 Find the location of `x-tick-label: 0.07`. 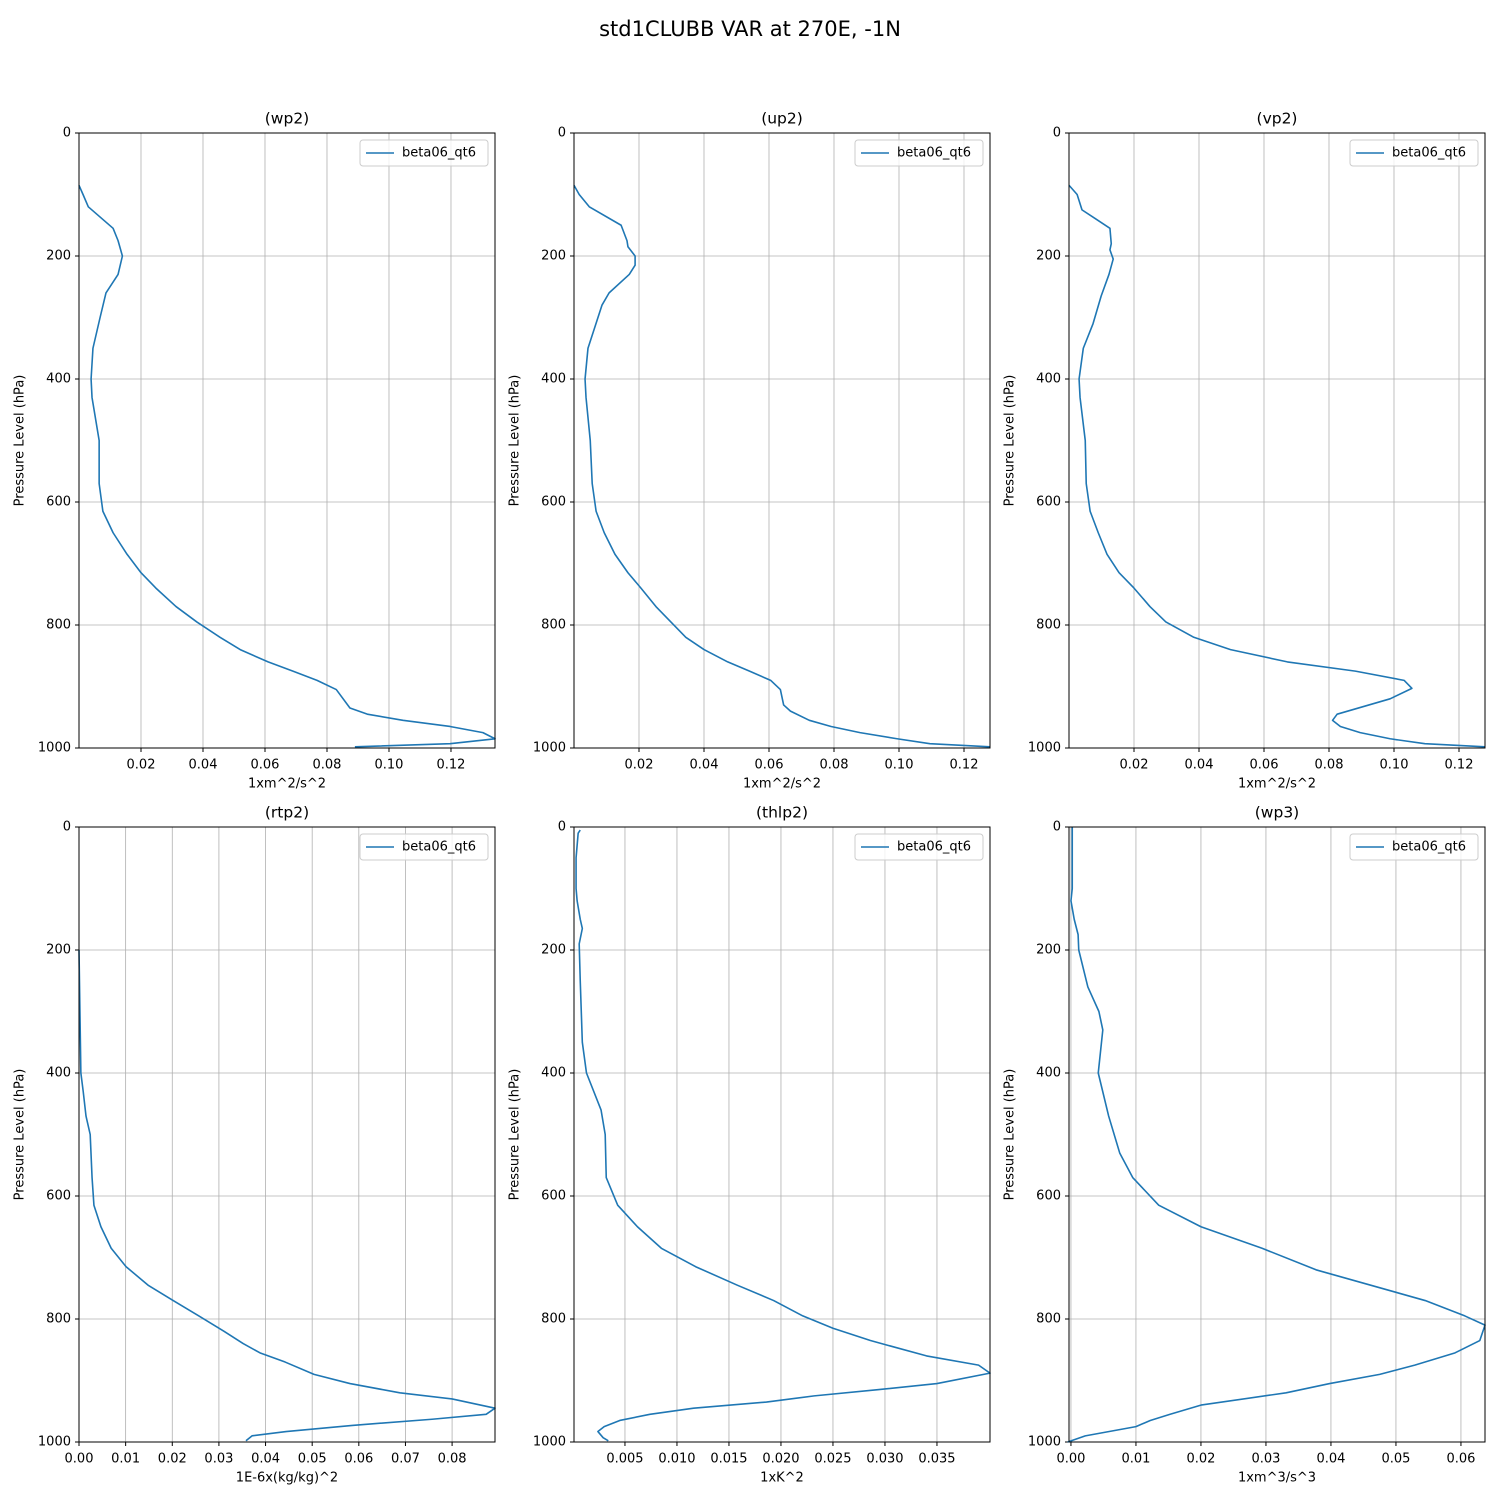

x-tick-label: 0.07 is located at coordinates (405, 1459).